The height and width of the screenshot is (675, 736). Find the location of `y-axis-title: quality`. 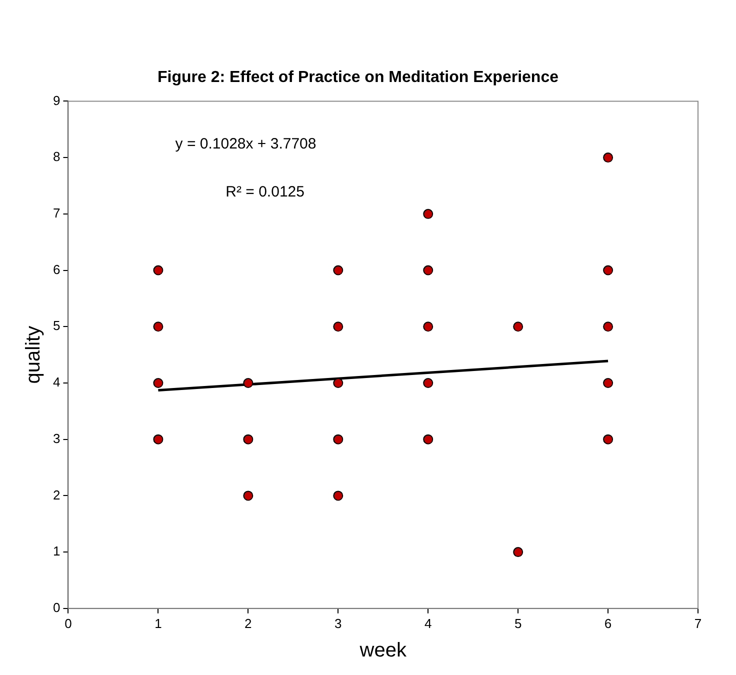

y-axis-title: quality is located at coordinates (33, 355).